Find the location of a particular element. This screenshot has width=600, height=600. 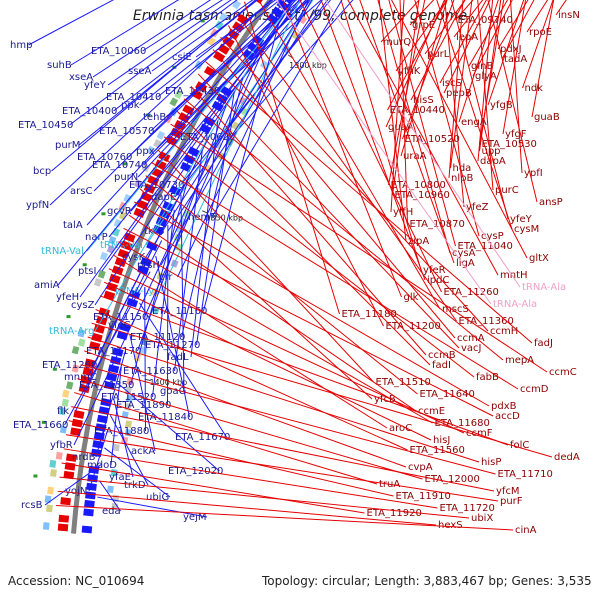

plus-gene-label: iscS is located at coordinates (452, 83).